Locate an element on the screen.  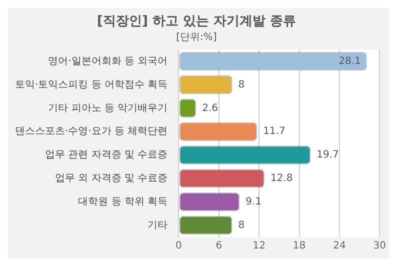
data-label: 2.6 is located at coordinates (210, 108).